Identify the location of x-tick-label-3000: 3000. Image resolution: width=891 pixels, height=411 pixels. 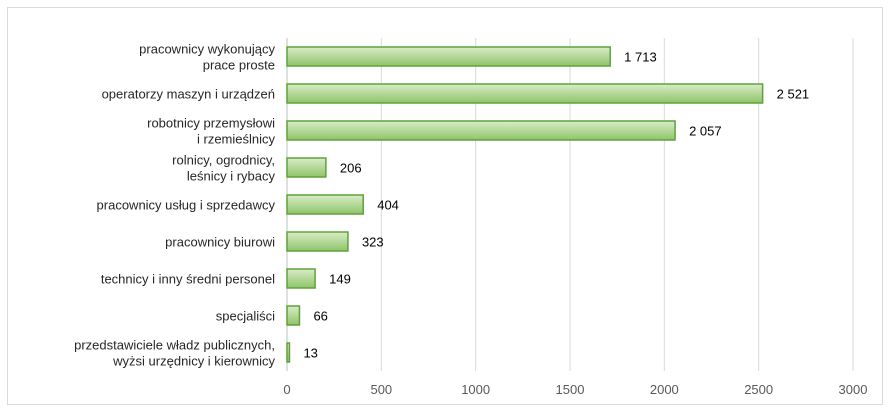
(853, 389).